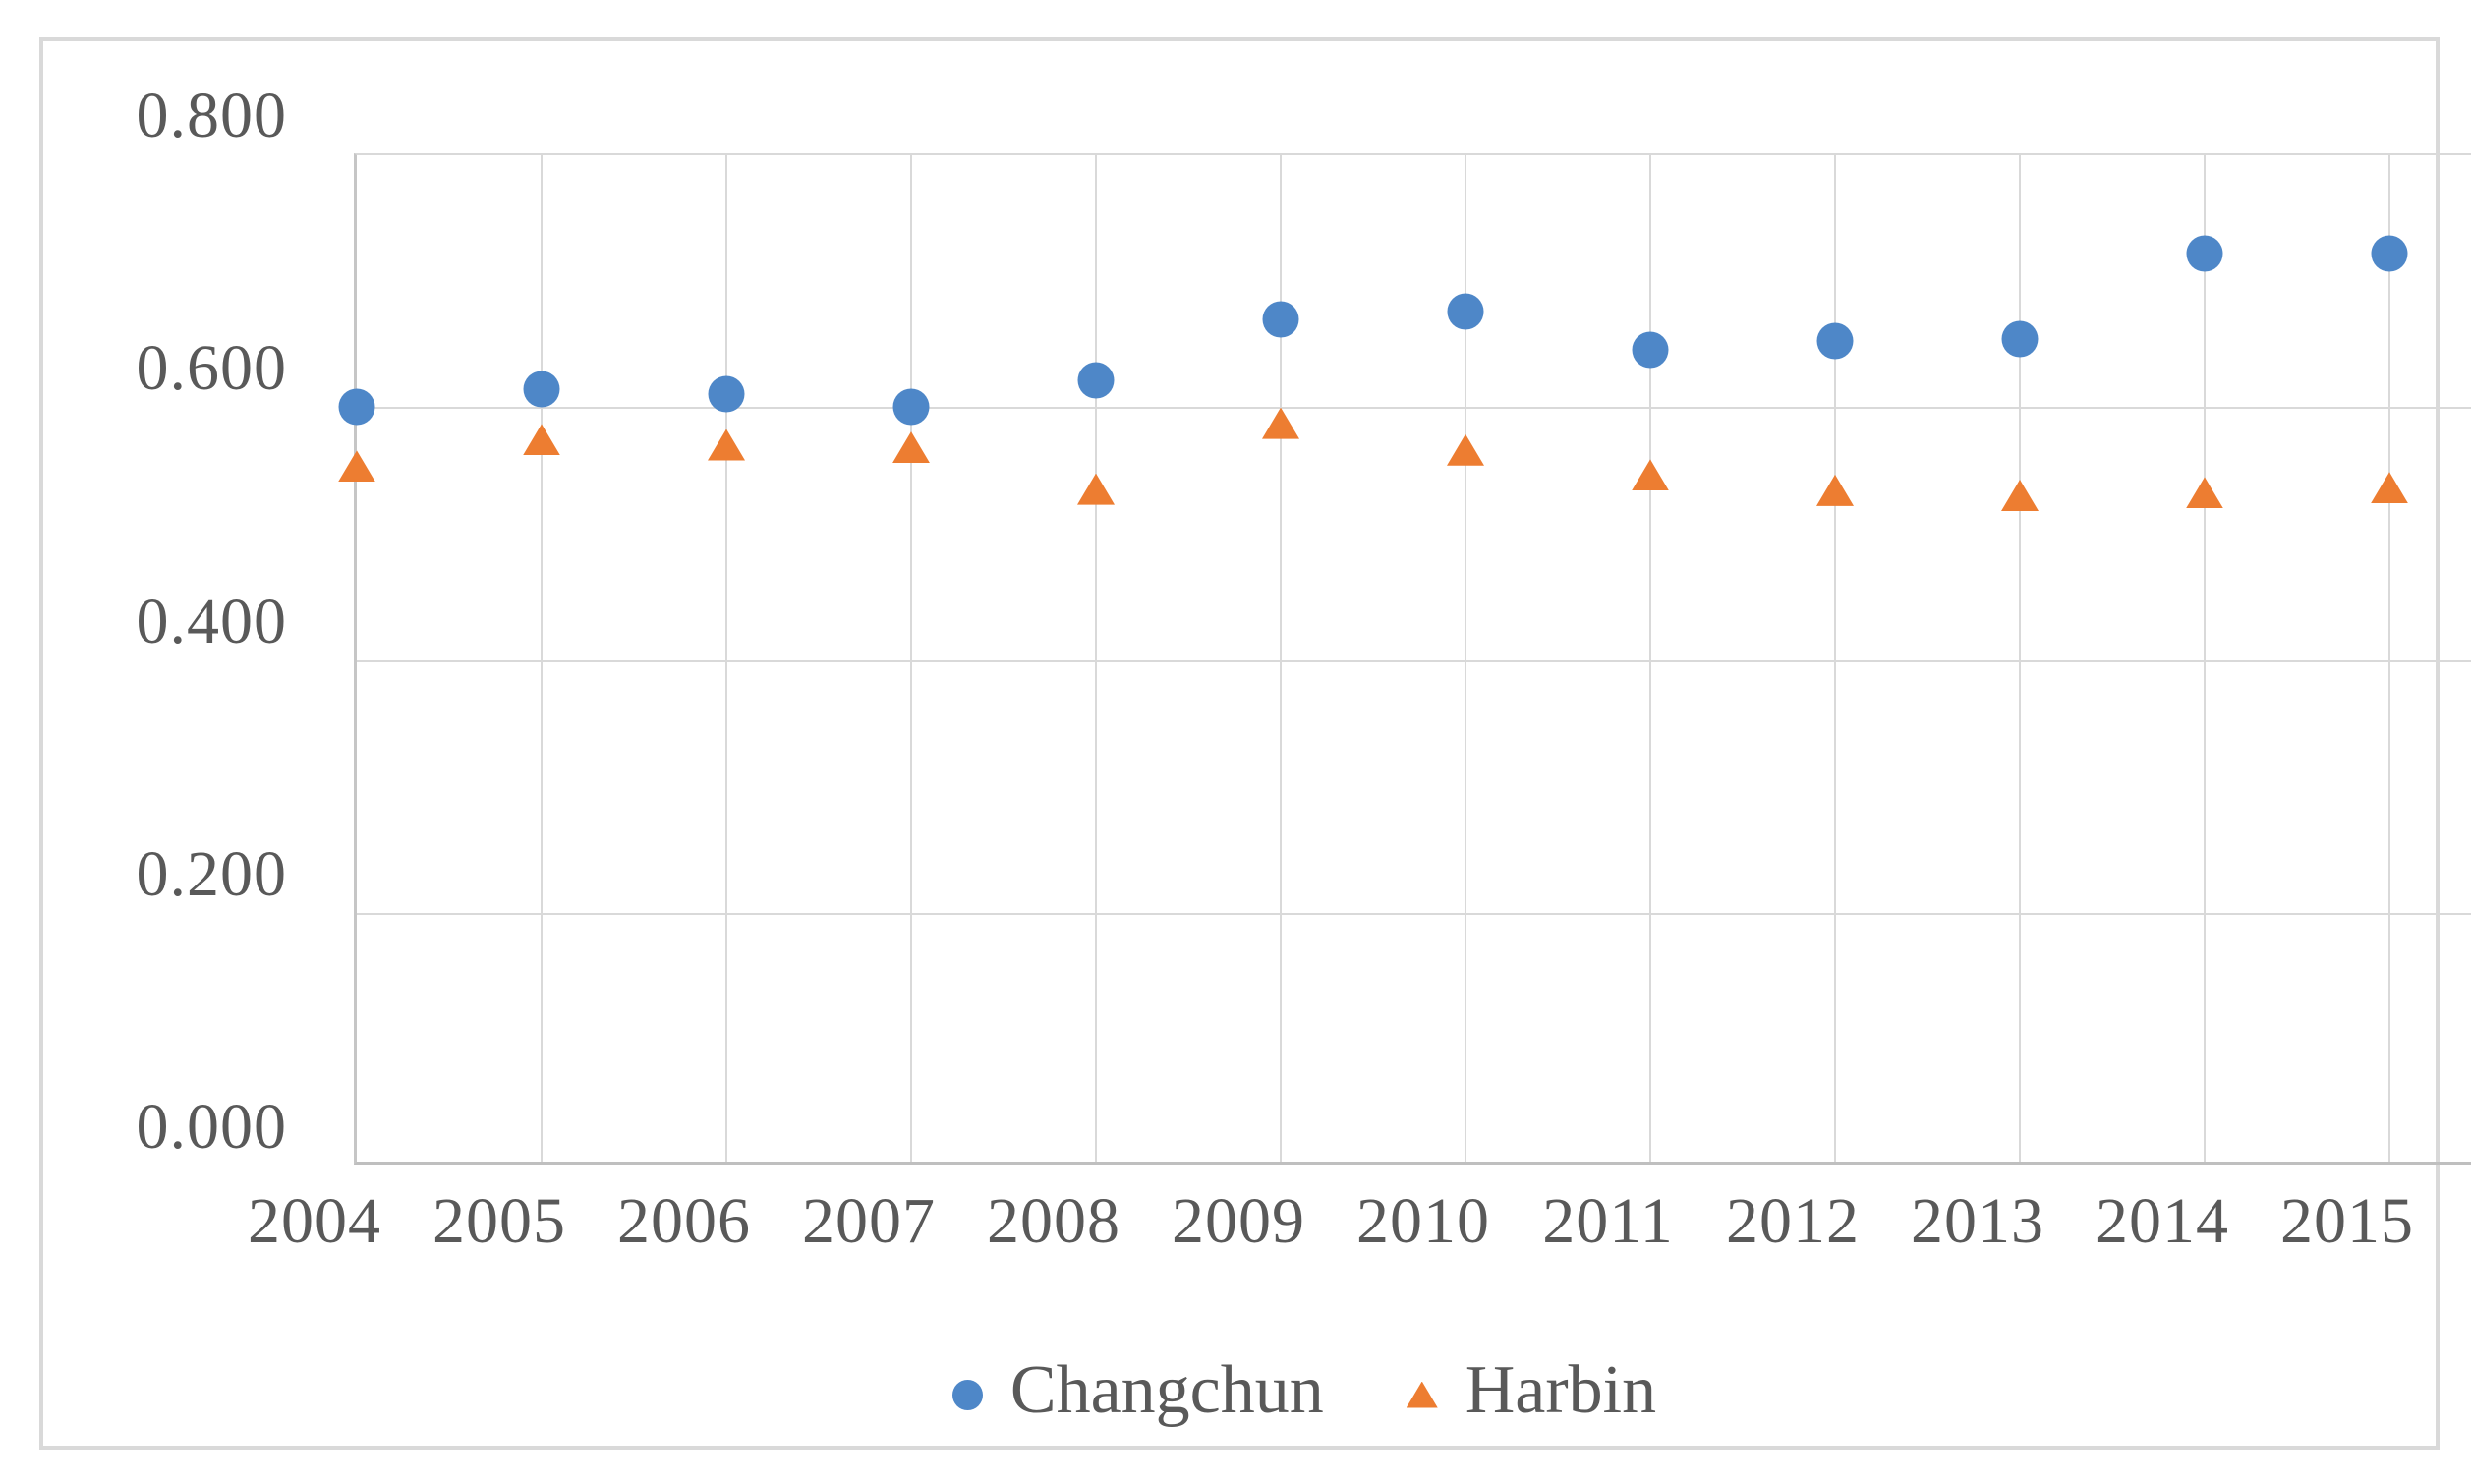 The image size is (2471, 1484). Describe the element at coordinates (1054, 1221) in the screenshot. I see `x-axis-tick-label: 2008` at that location.